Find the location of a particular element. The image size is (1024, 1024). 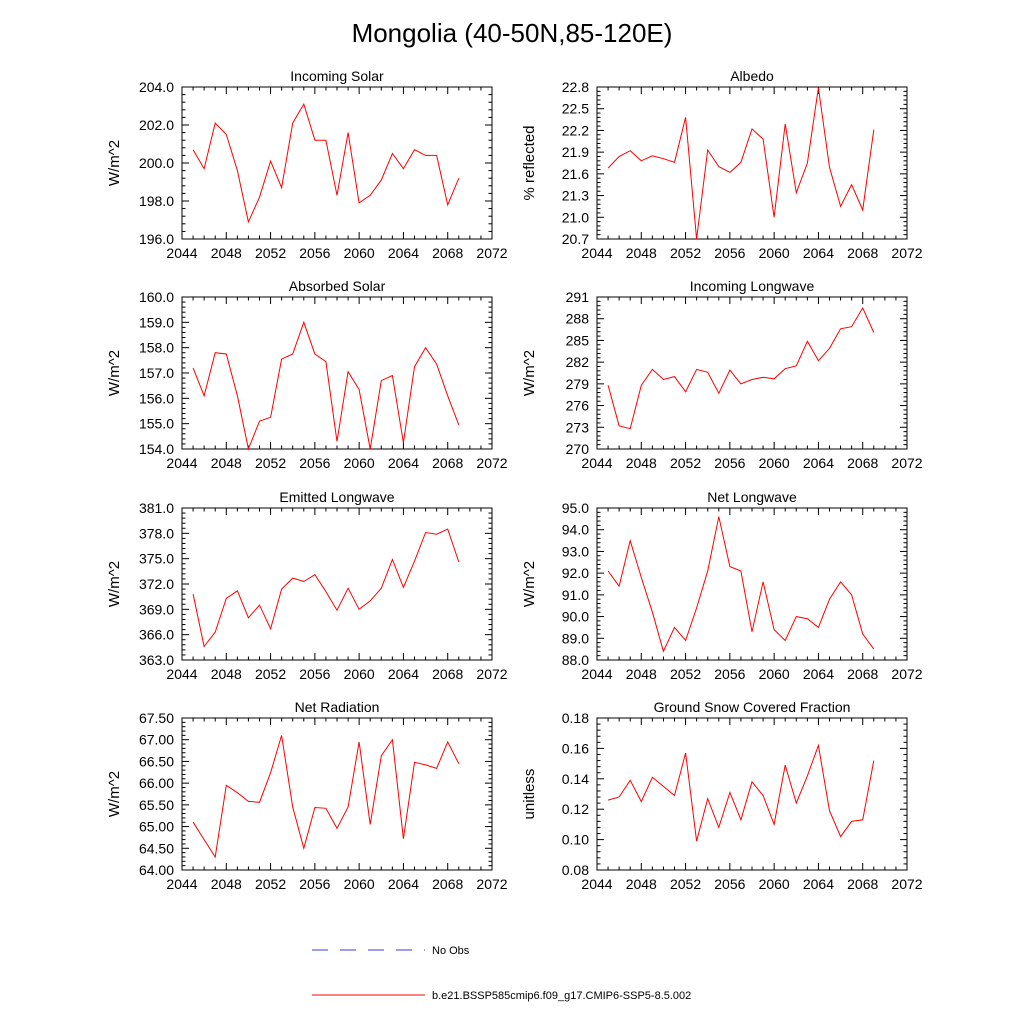

y-tick-label: 22.8 is located at coordinates (575, 87).